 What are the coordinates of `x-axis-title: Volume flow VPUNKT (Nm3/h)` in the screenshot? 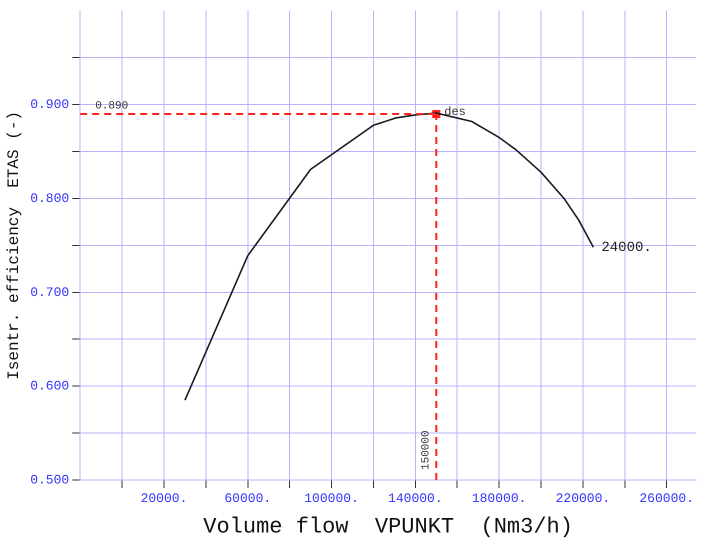 It's located at (388, 527).